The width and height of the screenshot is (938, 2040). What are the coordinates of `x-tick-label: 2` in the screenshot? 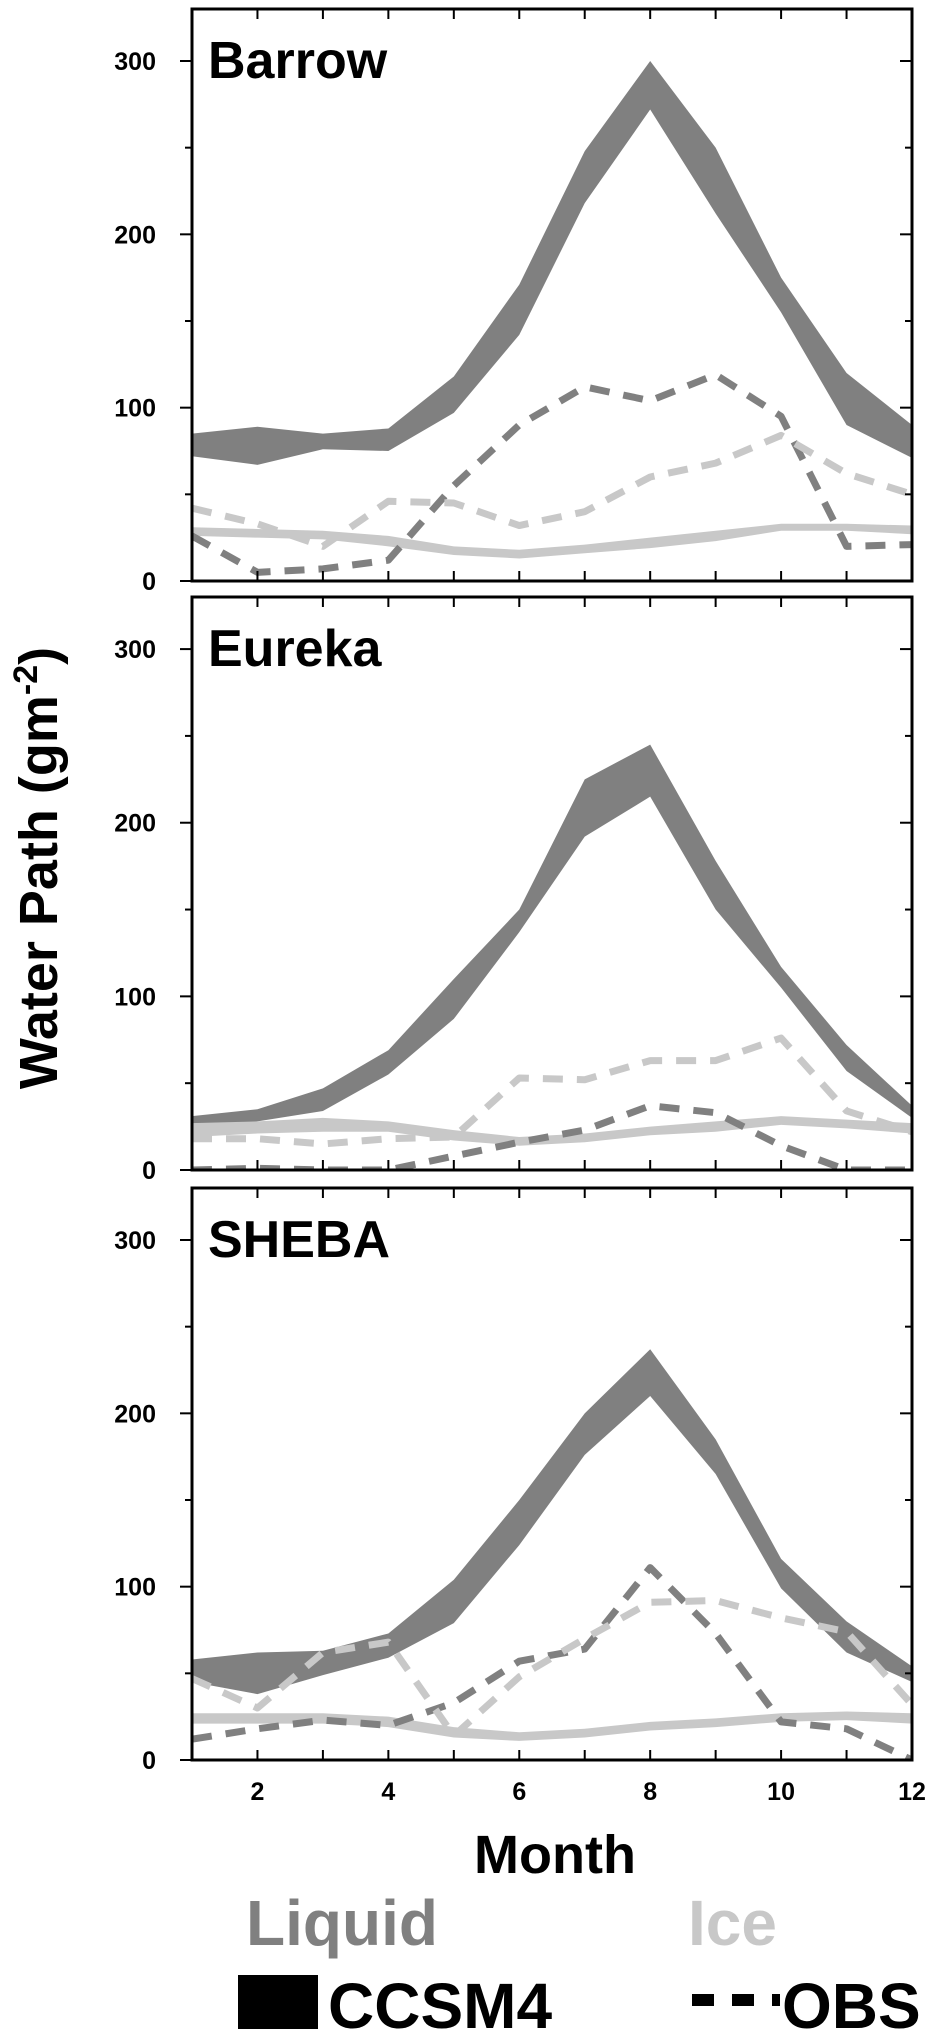 It's located at (258, 1792).